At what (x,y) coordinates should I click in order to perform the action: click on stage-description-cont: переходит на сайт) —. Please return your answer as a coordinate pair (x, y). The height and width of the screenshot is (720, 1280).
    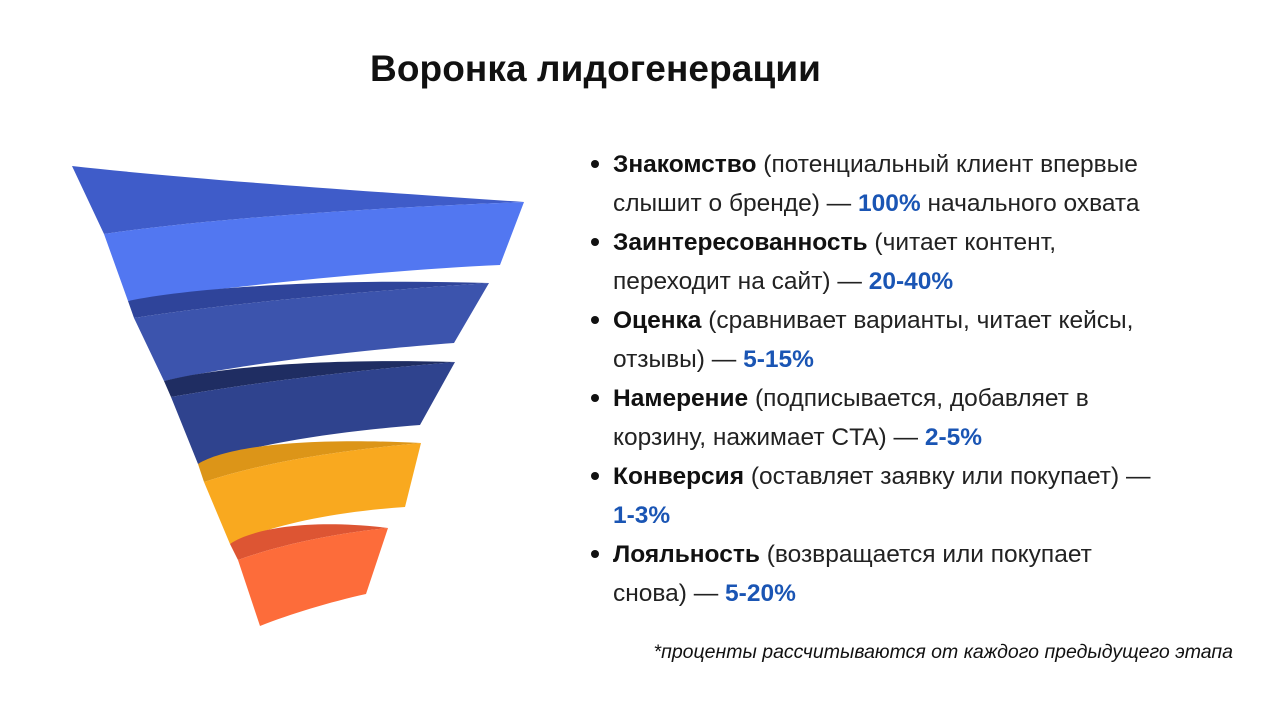
    Looking at the image, I should click on (741, 281).